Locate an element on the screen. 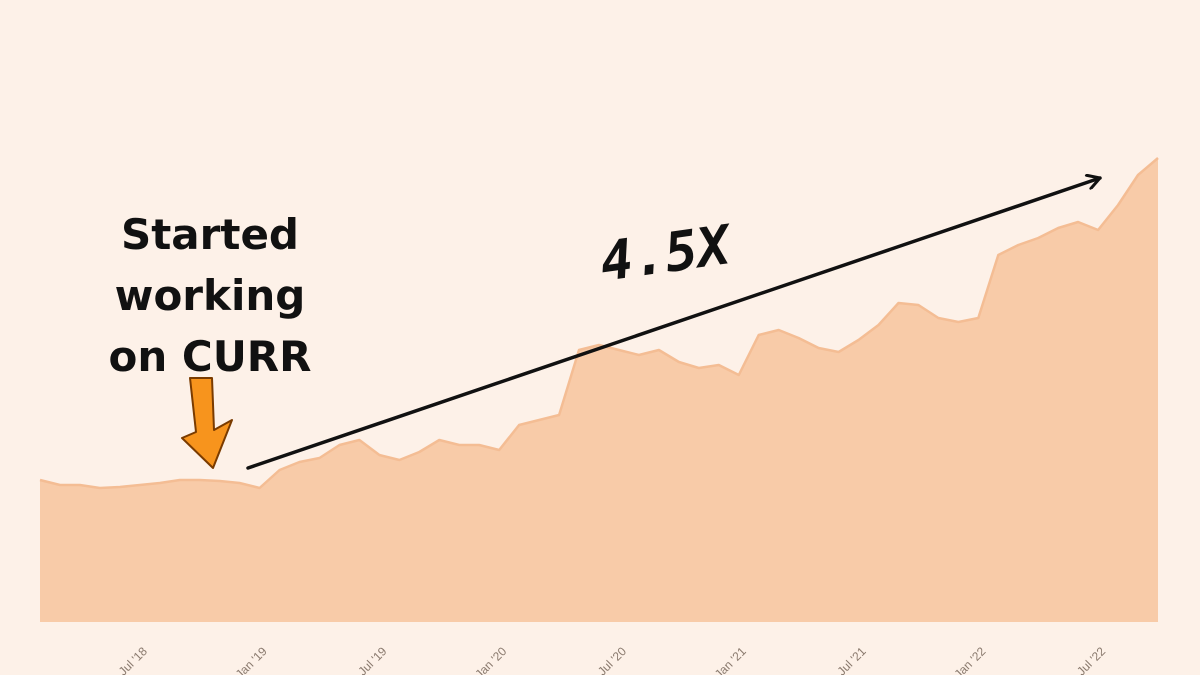 This screenshot has height=675, width=1200. x-tick-label: Jul '21 is located at coordinates (851, 659).